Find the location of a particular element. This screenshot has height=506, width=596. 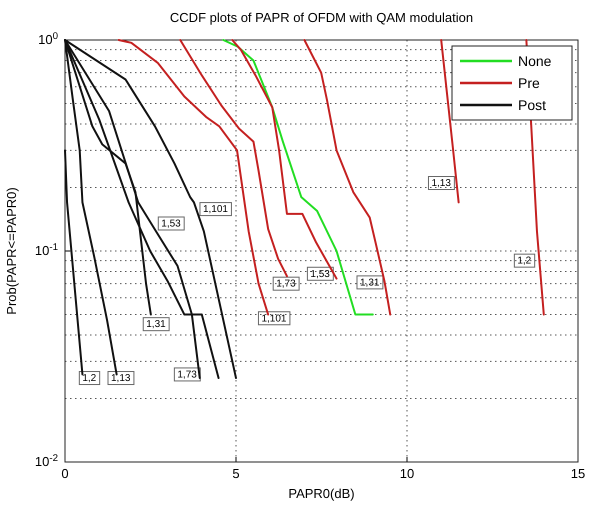

legend-label: None is located at coordinates (535, 61).